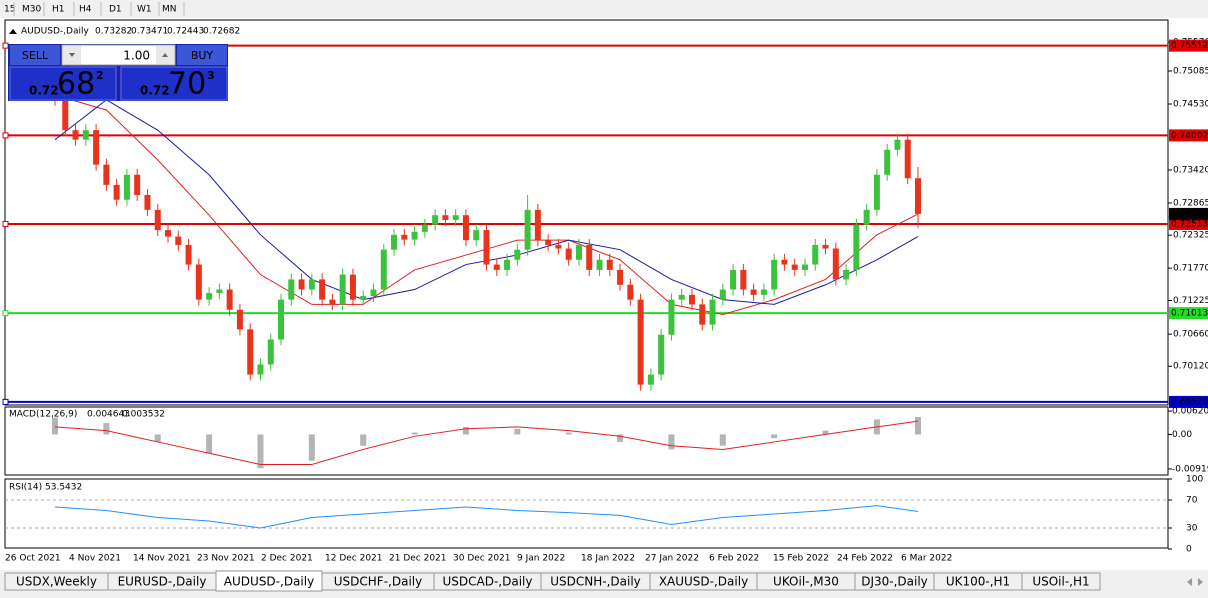 Image resolution: width=1208 pixels, height=598 pixels. I want to click on date-label: 23 Nov 2021, so click(226, 559).